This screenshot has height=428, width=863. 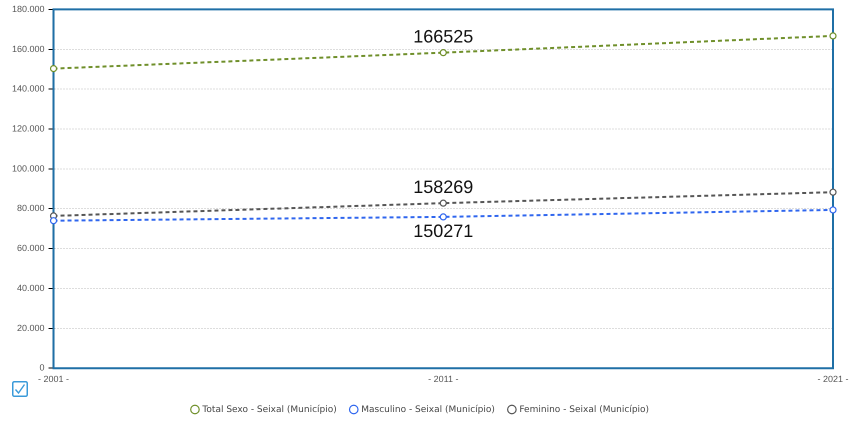 I want to click on legend-label: Feminino - Seixal (Município), so click(x=584, y=409).